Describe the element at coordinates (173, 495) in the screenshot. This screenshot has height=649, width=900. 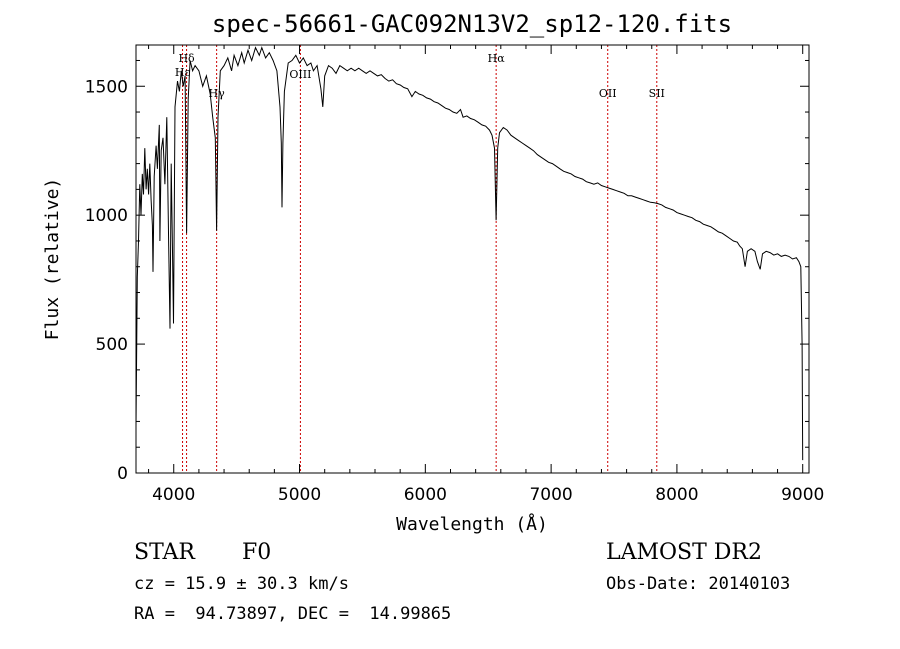
I see `x-tick-label: 4000` at that location.